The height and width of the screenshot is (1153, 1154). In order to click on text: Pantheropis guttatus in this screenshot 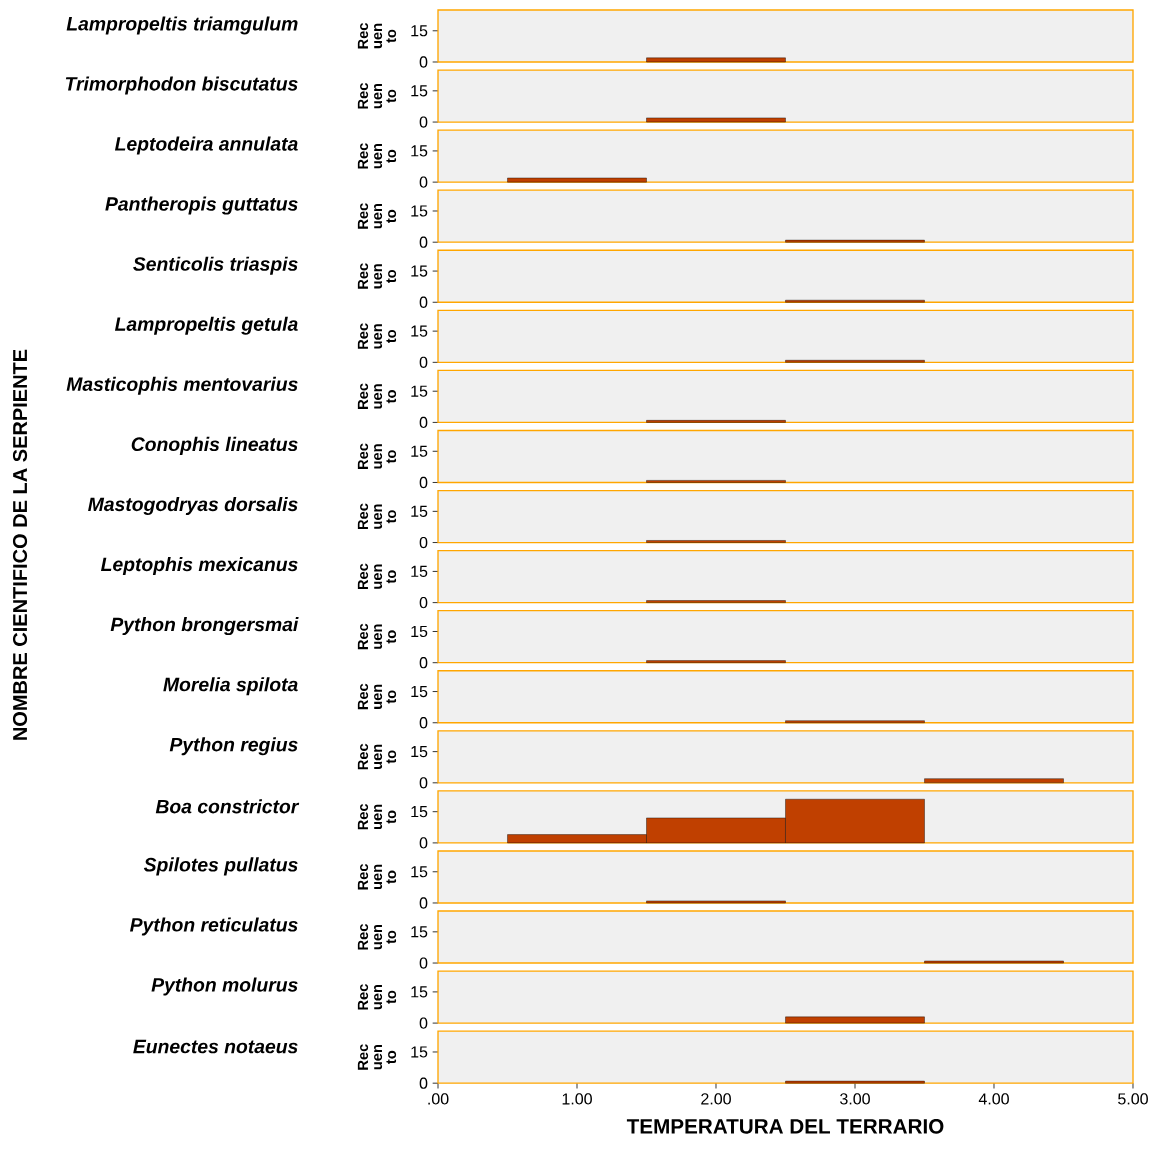, I will do `click(201, 205)`.